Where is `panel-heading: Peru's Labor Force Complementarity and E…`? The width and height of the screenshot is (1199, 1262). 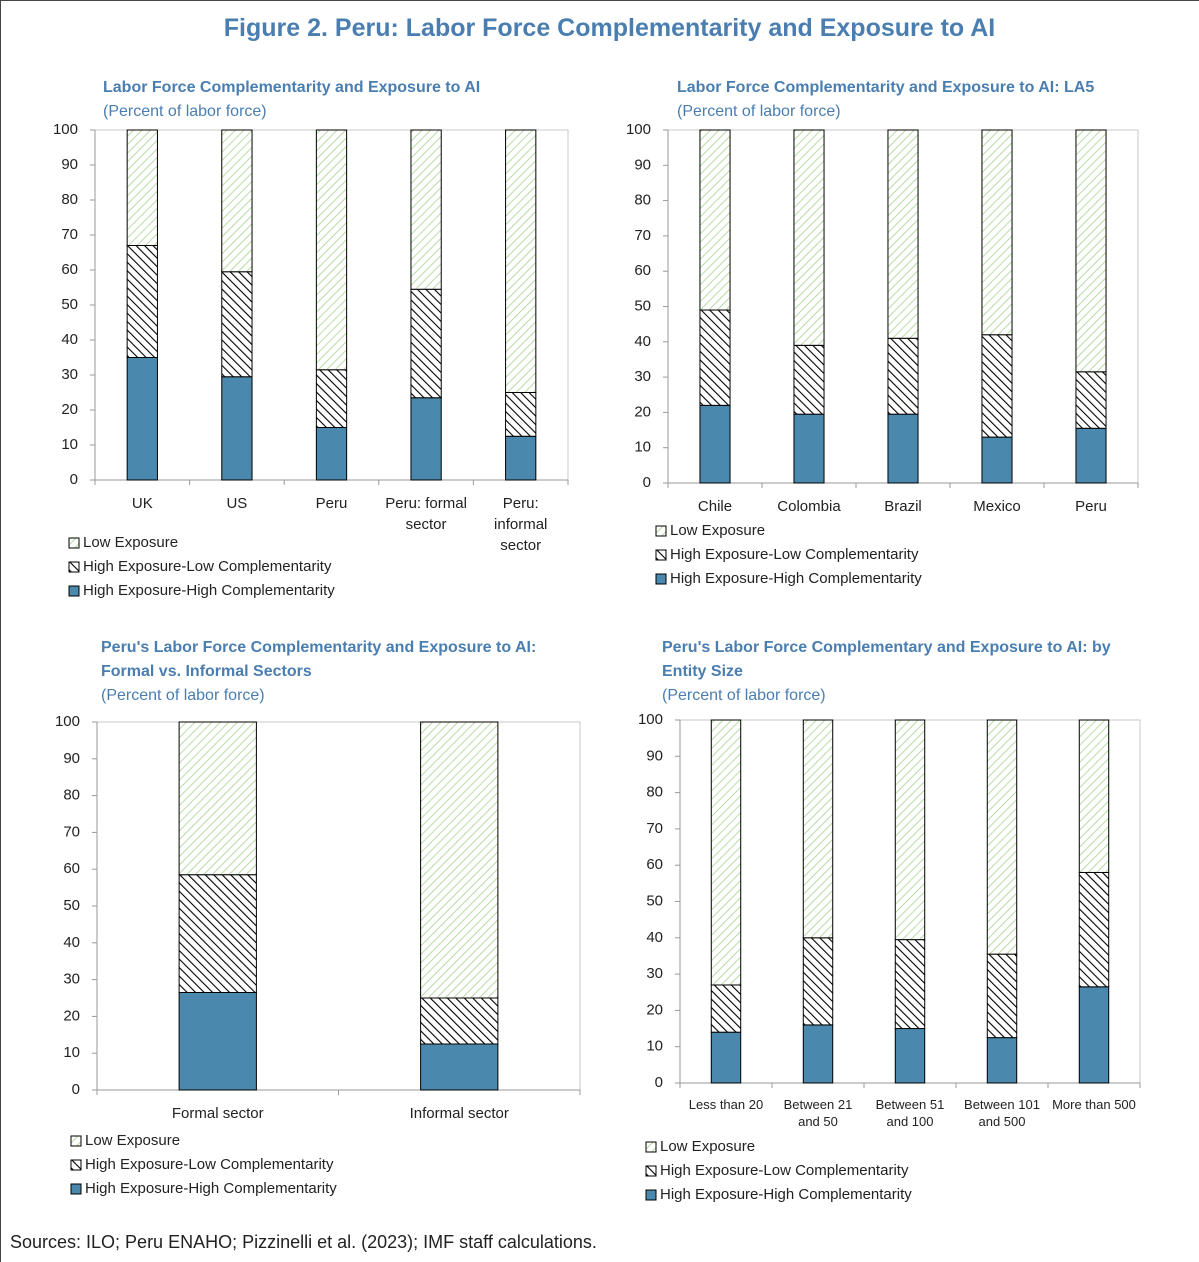
panel-heading: Peru's Labor Force Complementarity and E… is located at coordinates (341, 672).